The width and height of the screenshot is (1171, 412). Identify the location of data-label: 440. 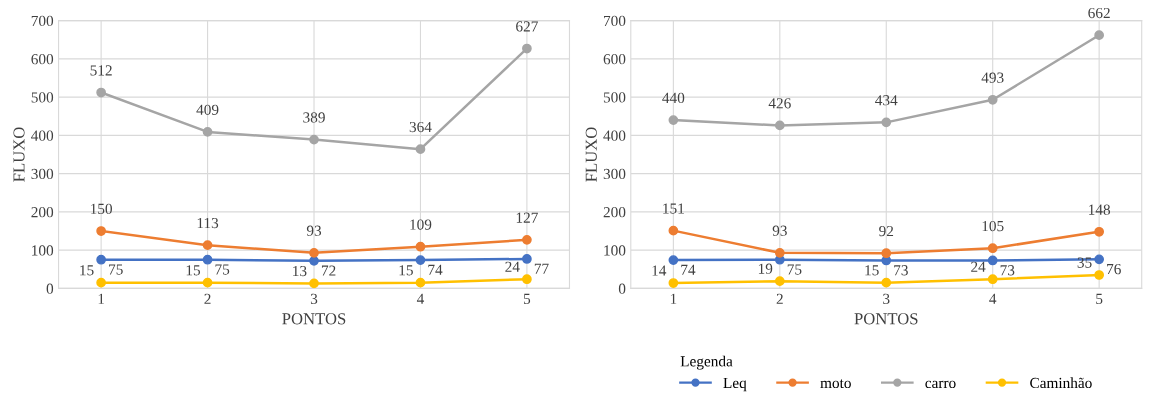
(673, 98).